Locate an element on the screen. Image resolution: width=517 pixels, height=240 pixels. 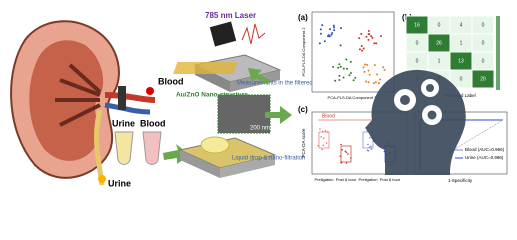
urine-label: Urine is located at coordinates (119, 183).